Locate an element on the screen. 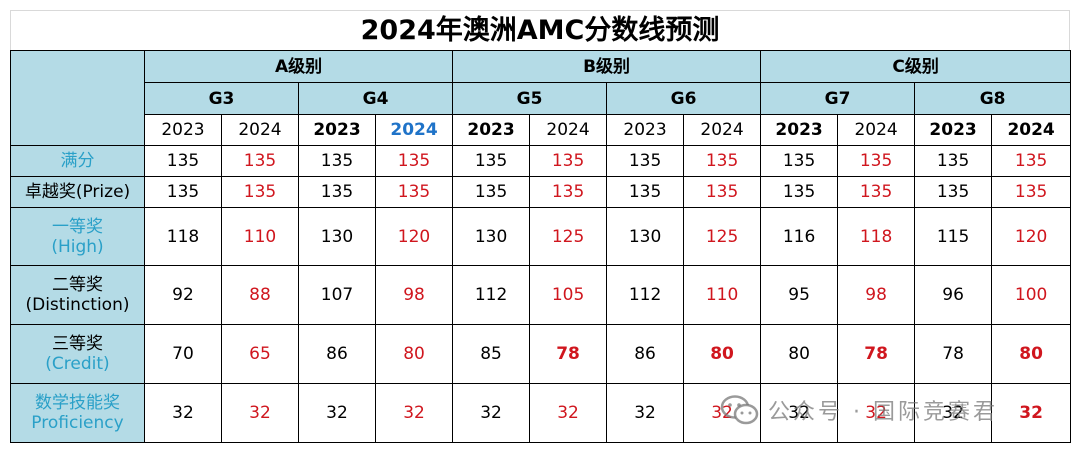 The height and width of the screenshot is (453, 1080). row-label-subtext: (Credit) is located at coordinates (77, 364).